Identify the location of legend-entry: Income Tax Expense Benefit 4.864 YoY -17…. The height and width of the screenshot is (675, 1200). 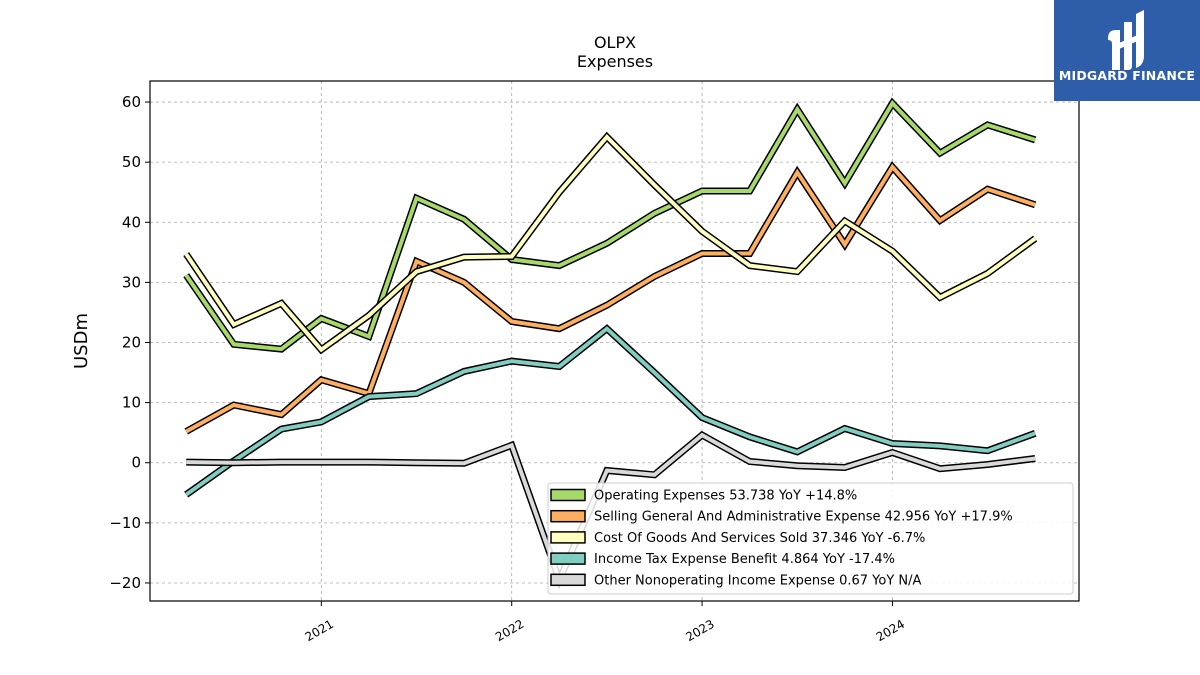
(722, 559).